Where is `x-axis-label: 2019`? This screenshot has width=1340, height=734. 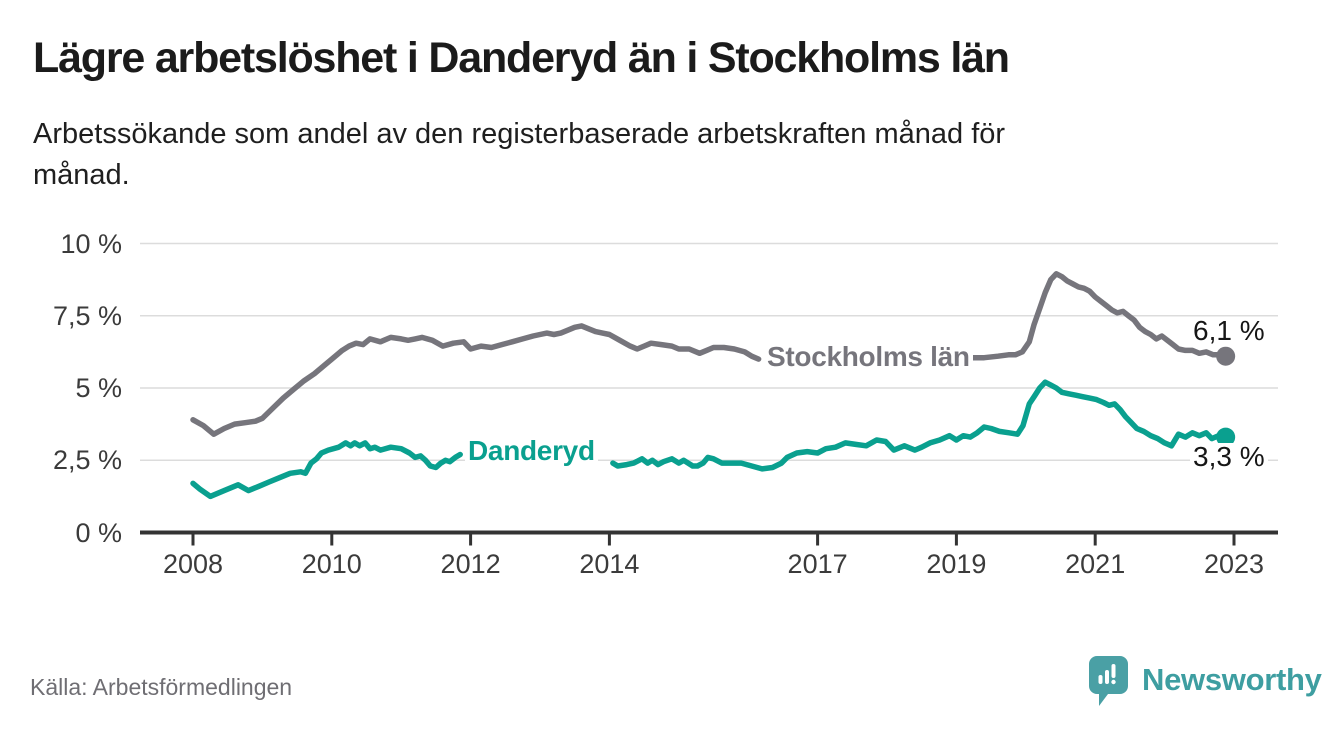 x-axis-label: 2019 is located at coordinates (956, 564).